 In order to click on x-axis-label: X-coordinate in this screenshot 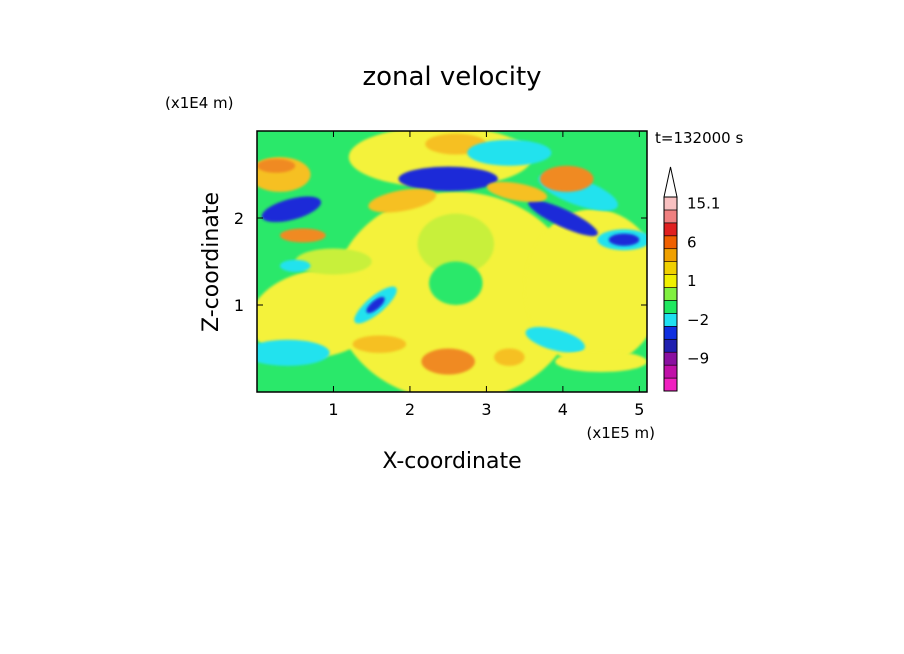, I will do `click(451, 461)`.